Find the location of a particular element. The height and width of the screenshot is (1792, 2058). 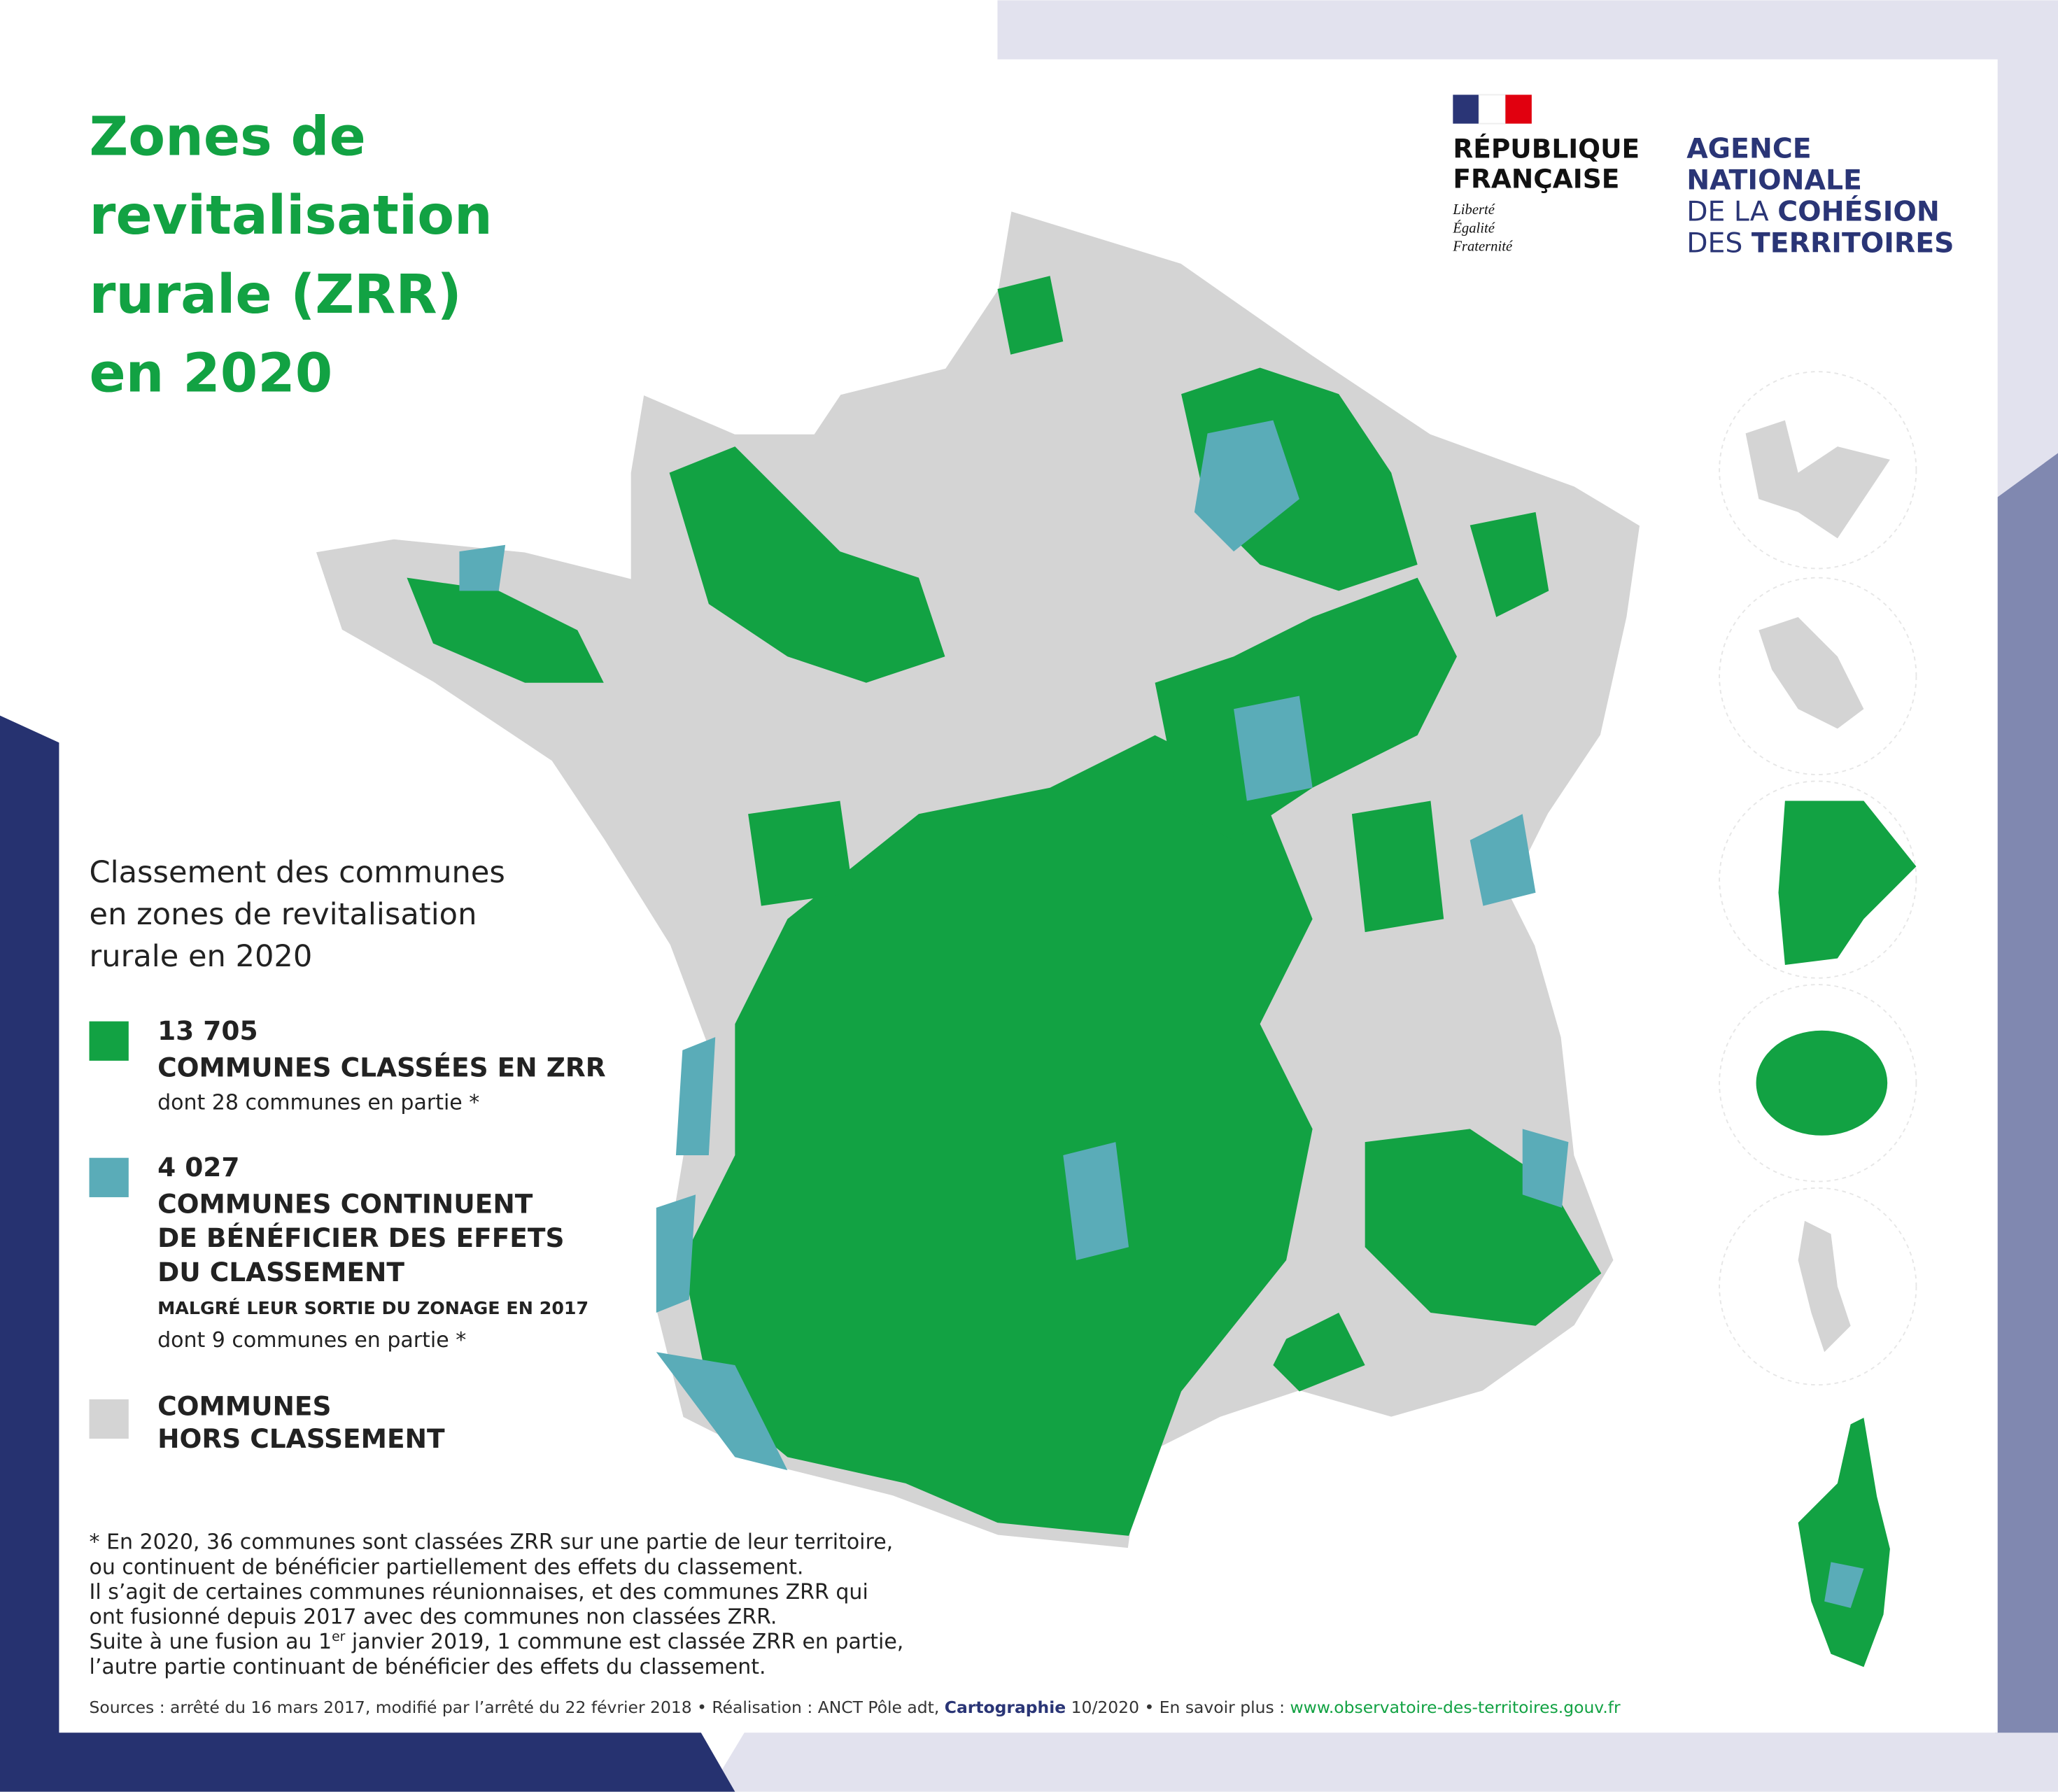

zrr-normandy is located at coordinates (807, 564).